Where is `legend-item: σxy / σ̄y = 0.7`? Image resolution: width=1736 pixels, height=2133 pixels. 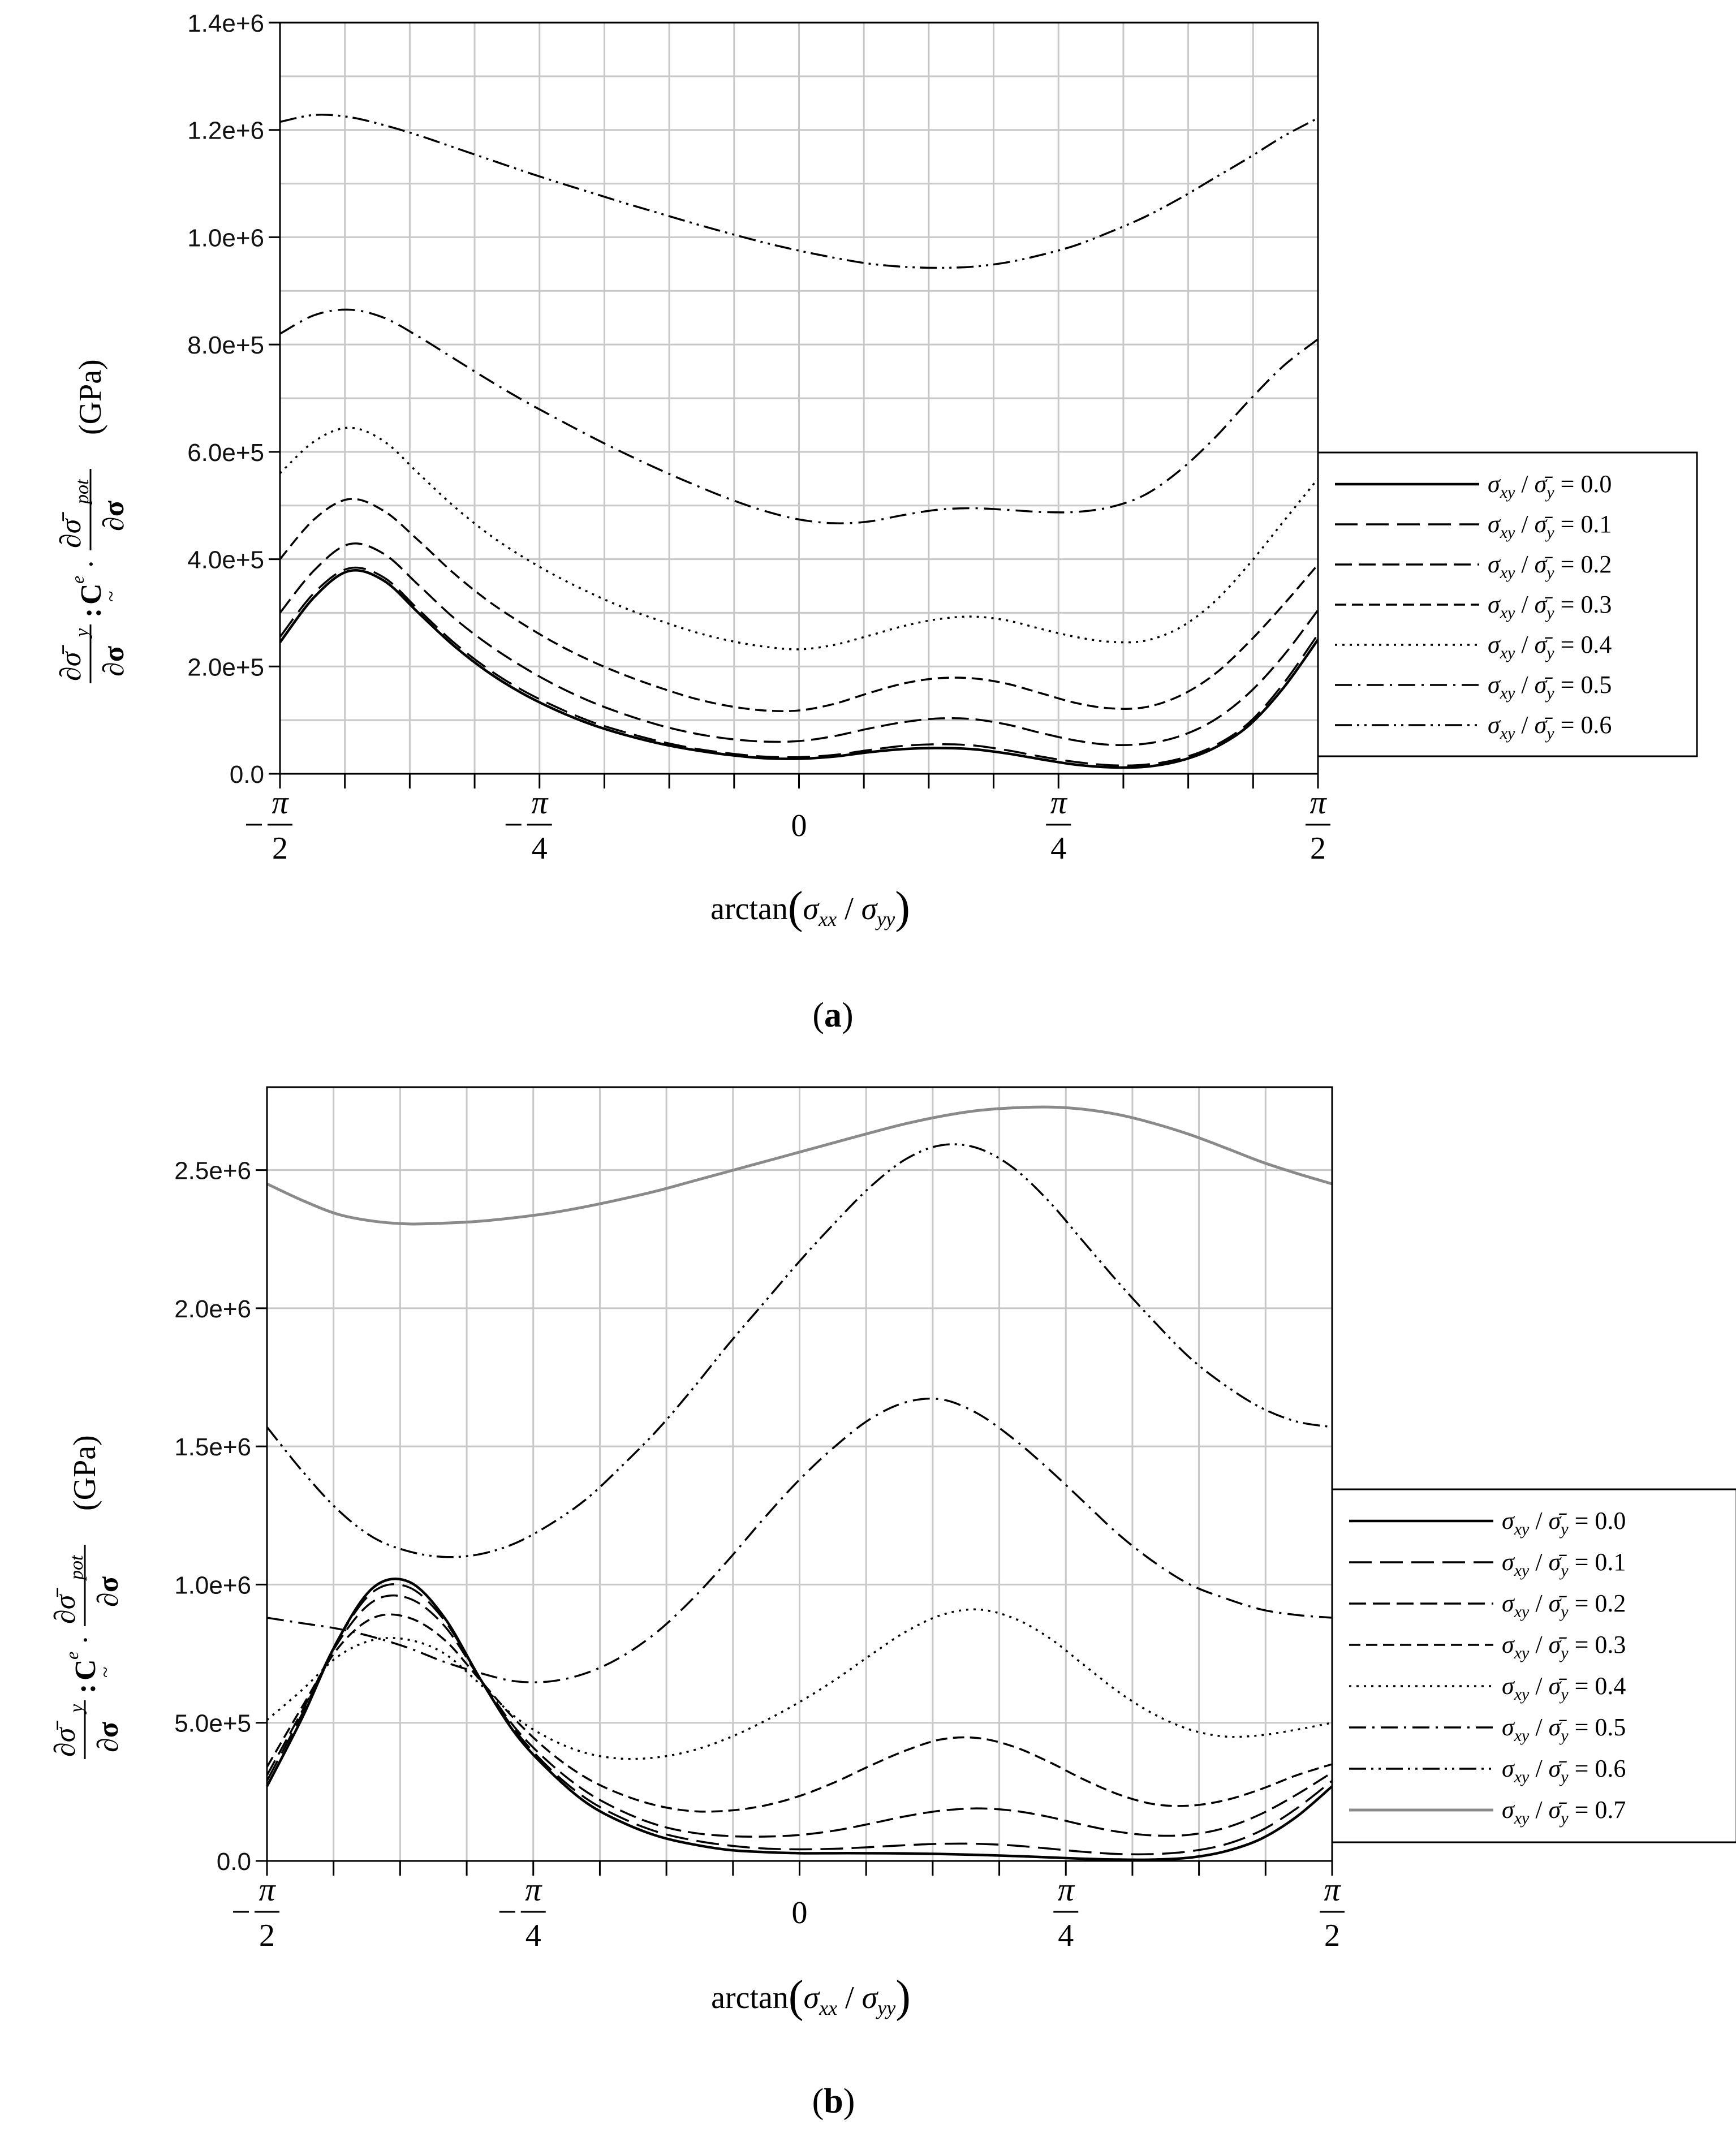 legend-item: σxy / σ̄y = 0.7 is located at coordinates (1487, 1812).